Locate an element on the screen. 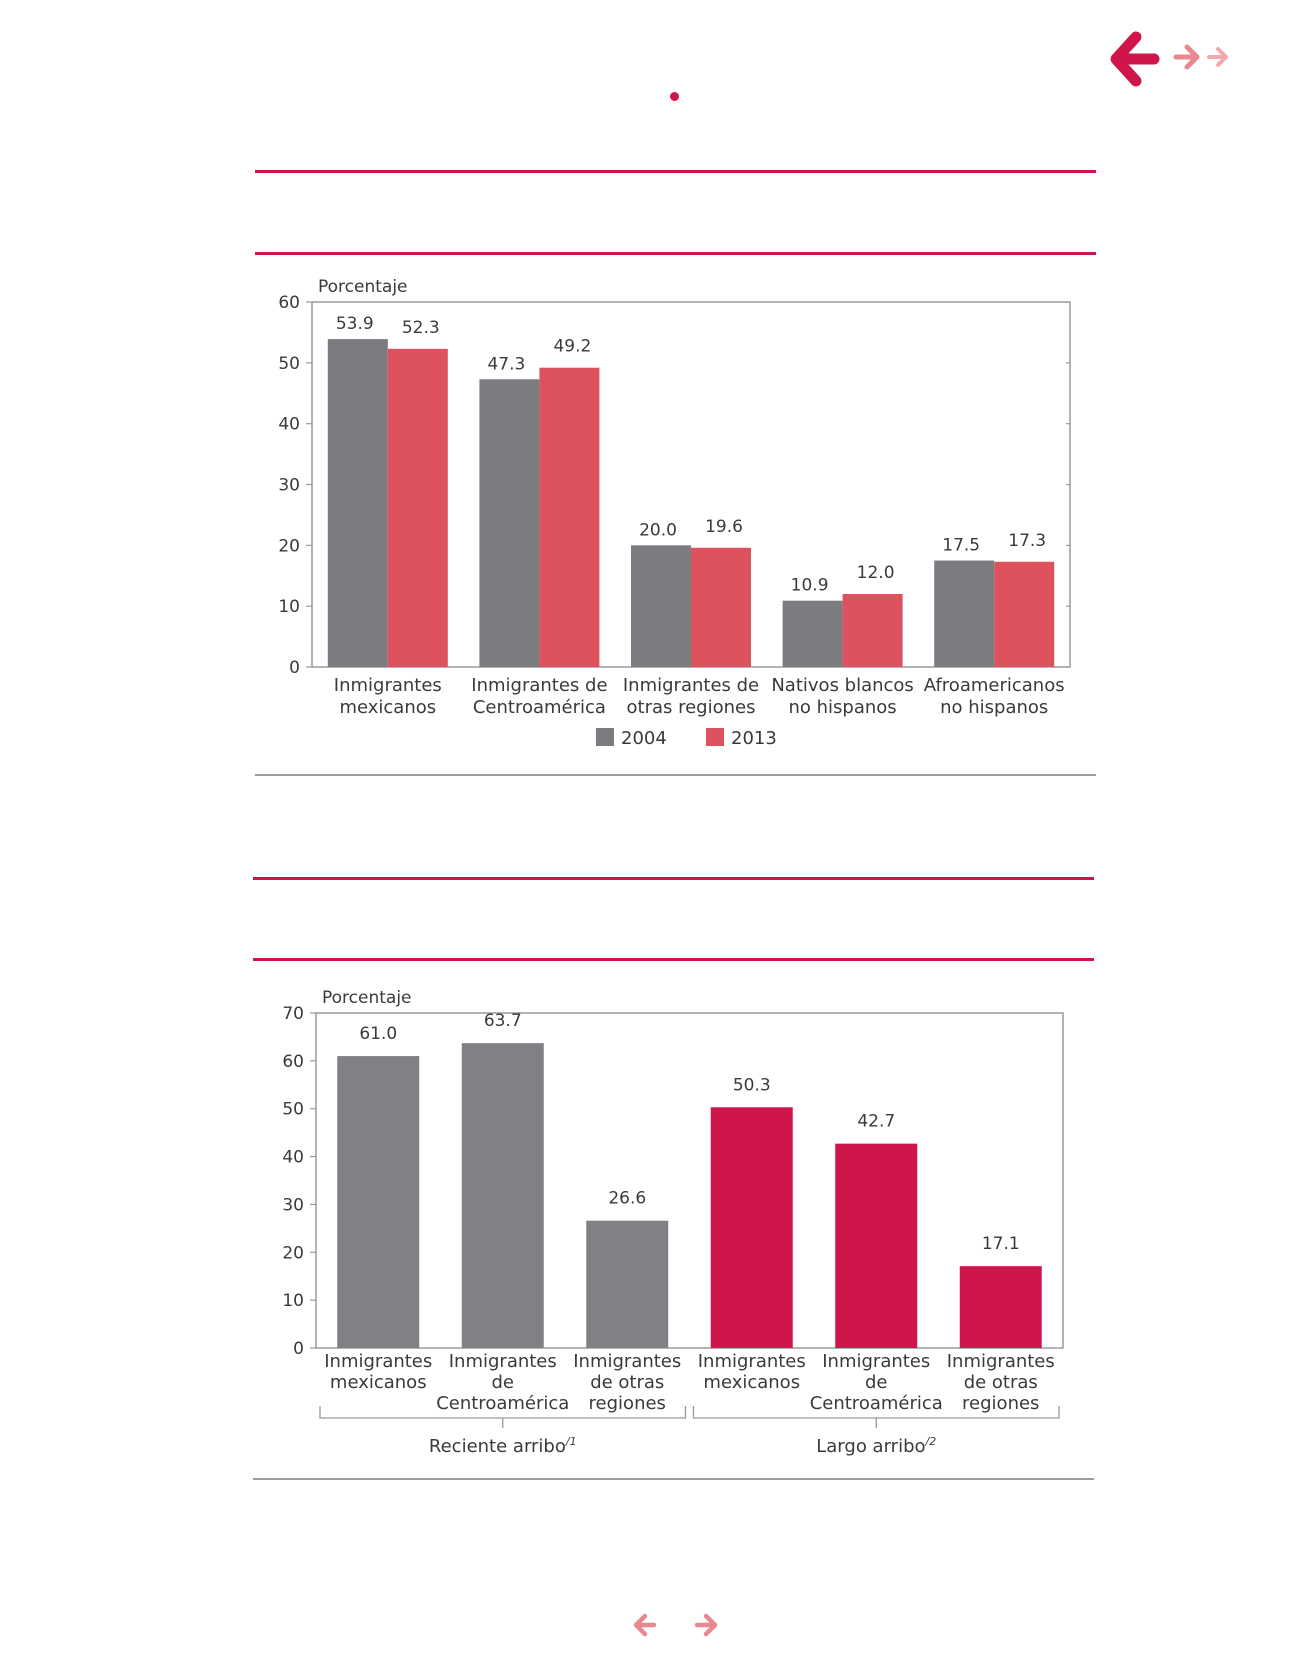 This screenshot has width=1312, height=1679. data-label: 52.3 is located at coordinates (421, 328).